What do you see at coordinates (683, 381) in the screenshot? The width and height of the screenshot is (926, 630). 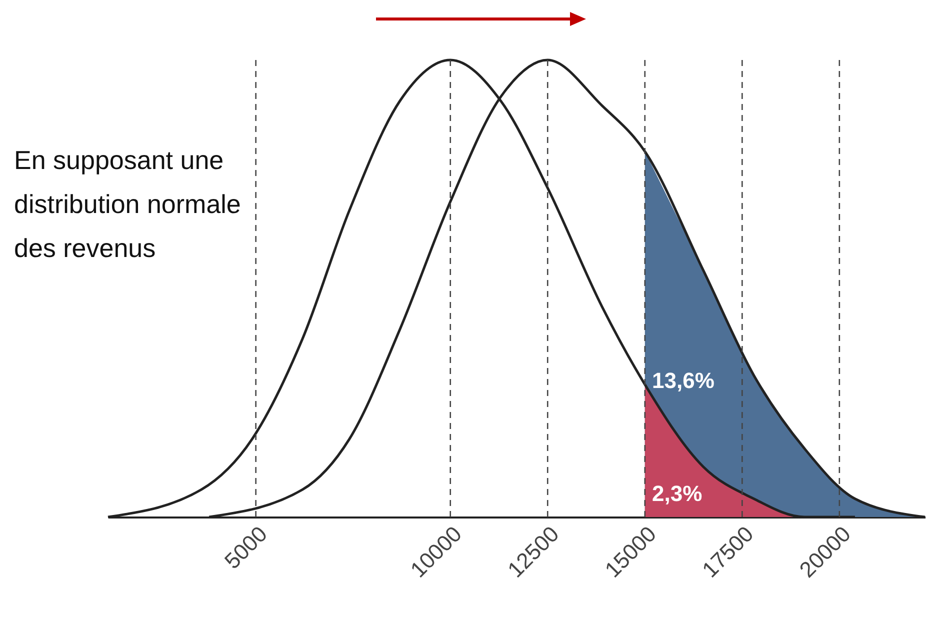 I see `annotation: 13,6%` at bounding box center [683, 381].